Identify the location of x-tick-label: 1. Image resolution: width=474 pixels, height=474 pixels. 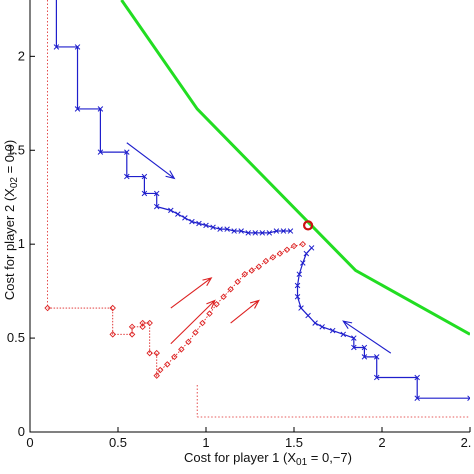
(205, 442).